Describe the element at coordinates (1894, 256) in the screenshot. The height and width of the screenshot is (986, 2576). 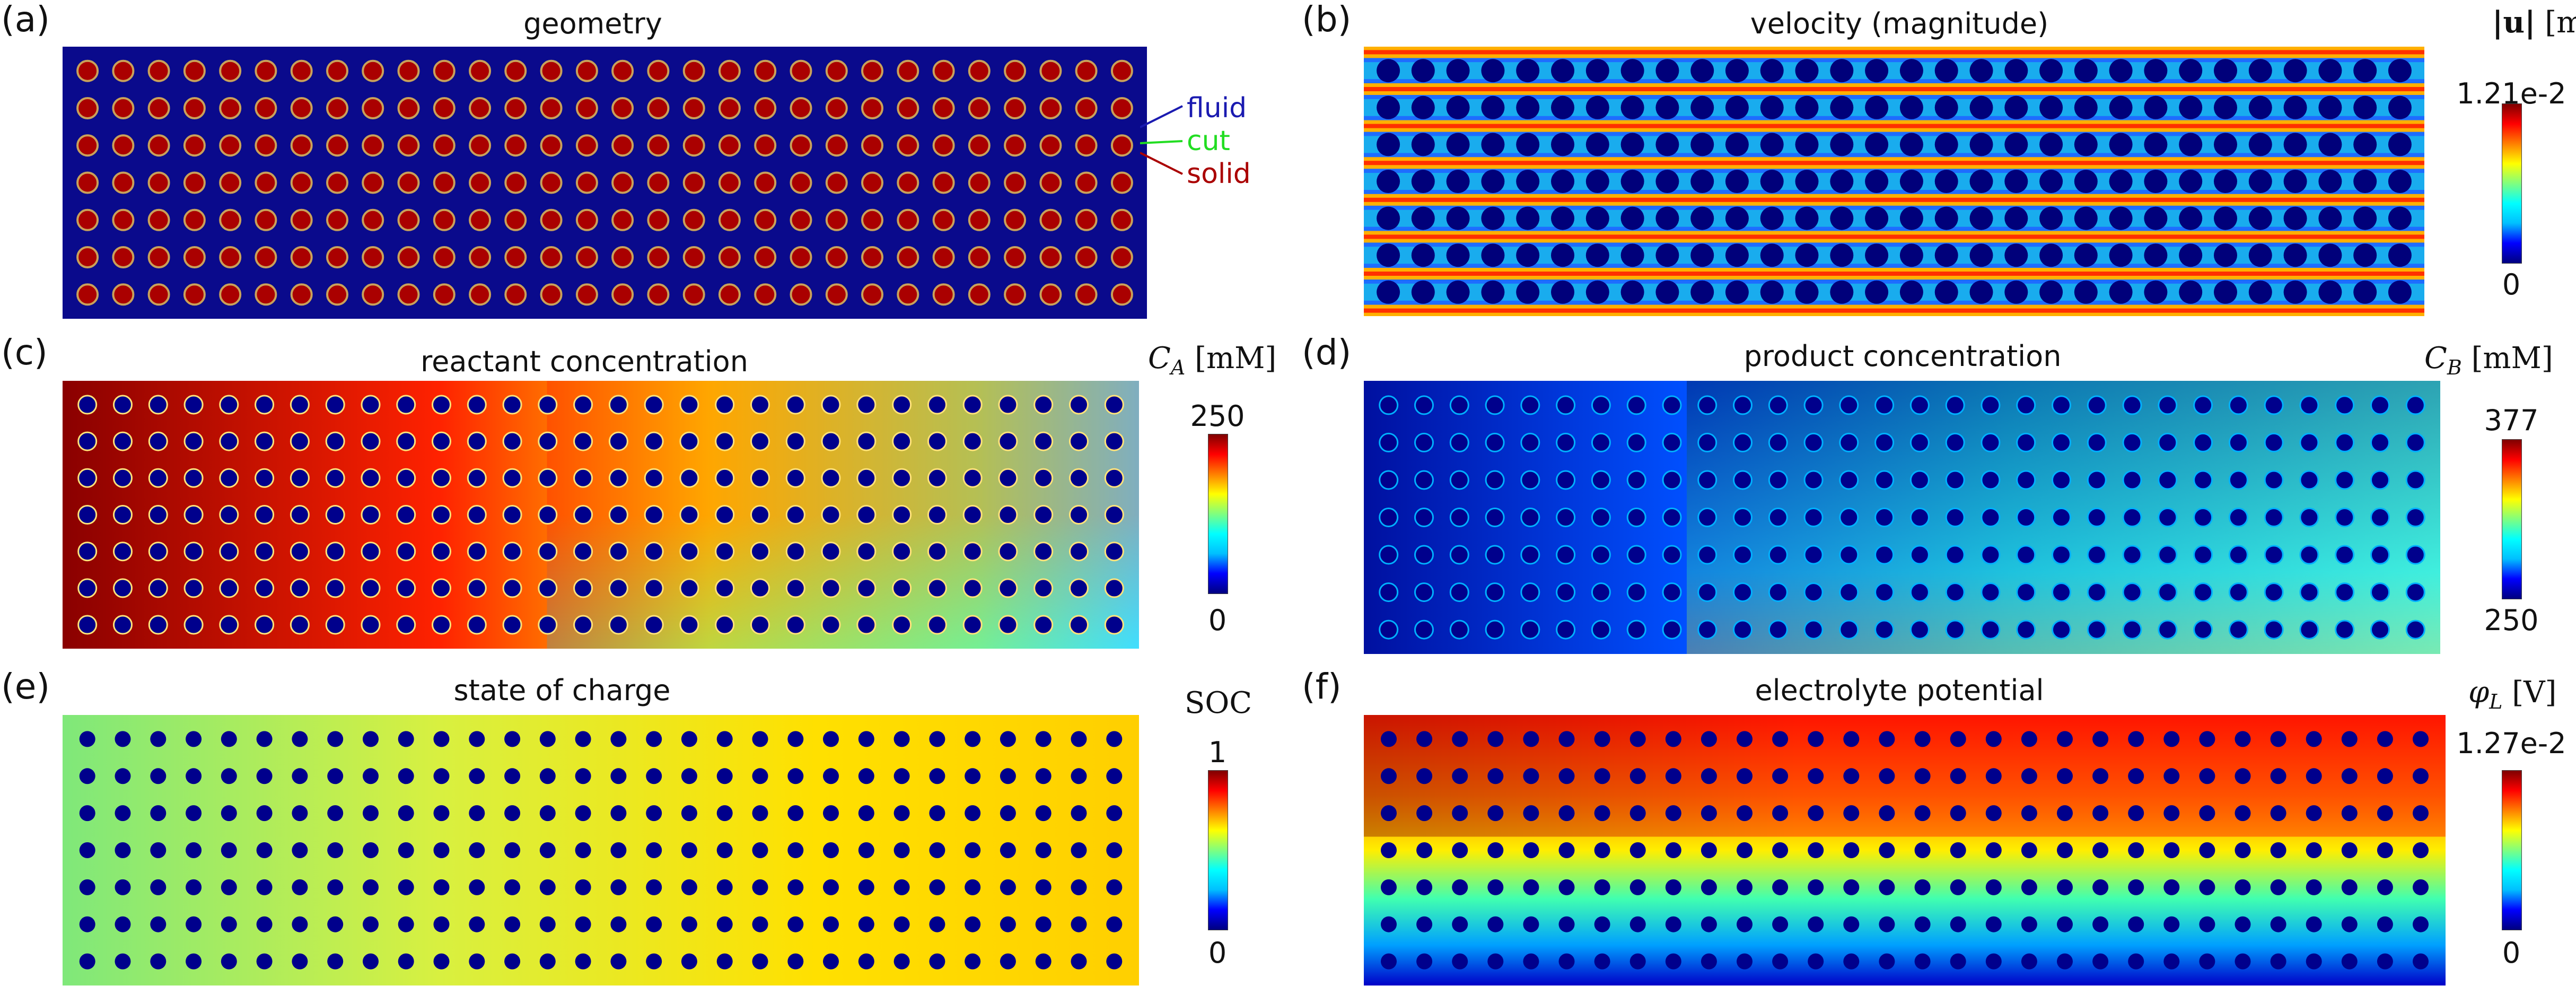
I see `wake-band` at that location.